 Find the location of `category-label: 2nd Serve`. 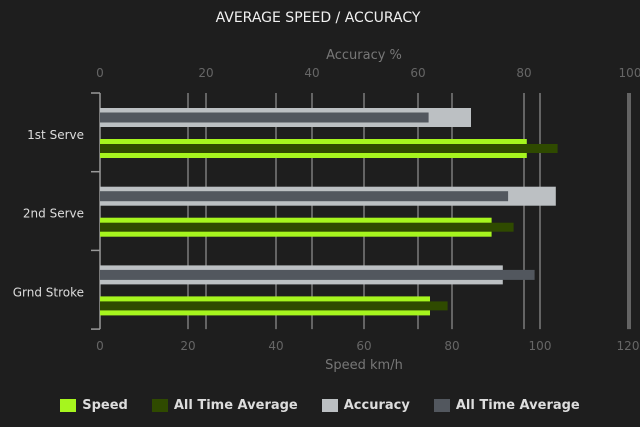

category-label: 2nd Serve is located at coordinates (53, 214).